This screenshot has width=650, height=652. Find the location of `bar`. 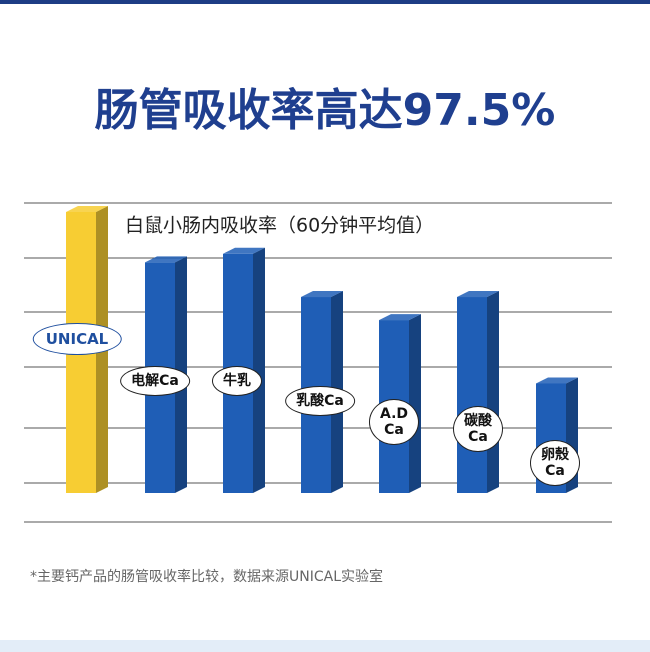

bar is located at coordinates (472, 395).